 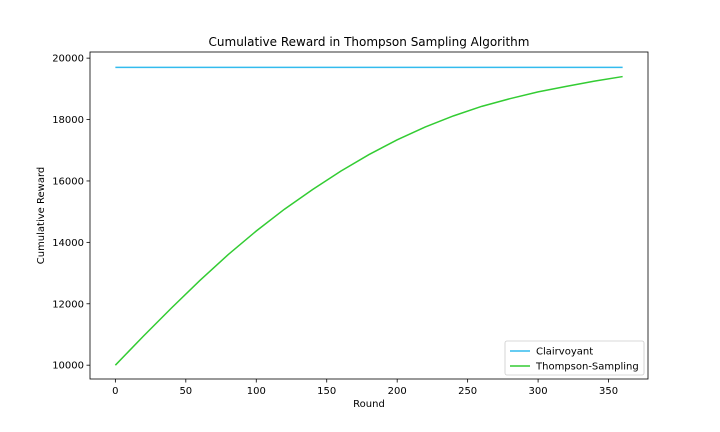 I want to click on y-axis: 10000 12000 14000 16000 18000 20000, so click(x=71, y=213).